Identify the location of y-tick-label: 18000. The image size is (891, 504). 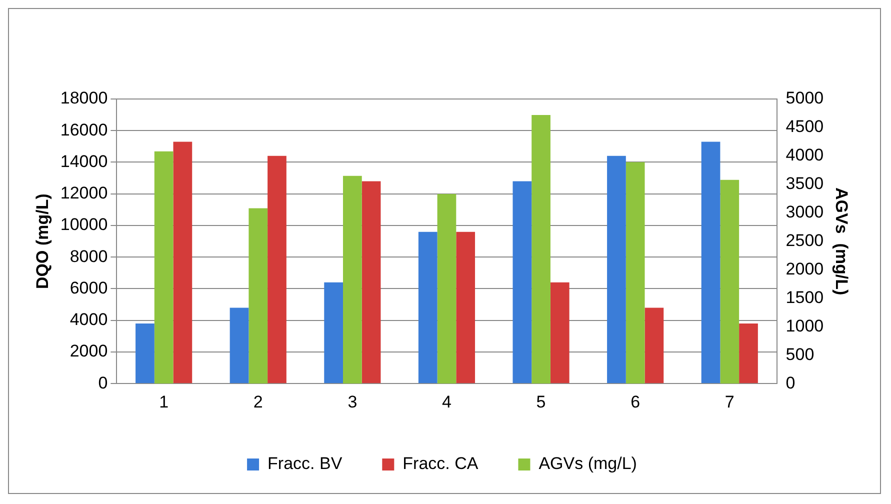
(84, 98).